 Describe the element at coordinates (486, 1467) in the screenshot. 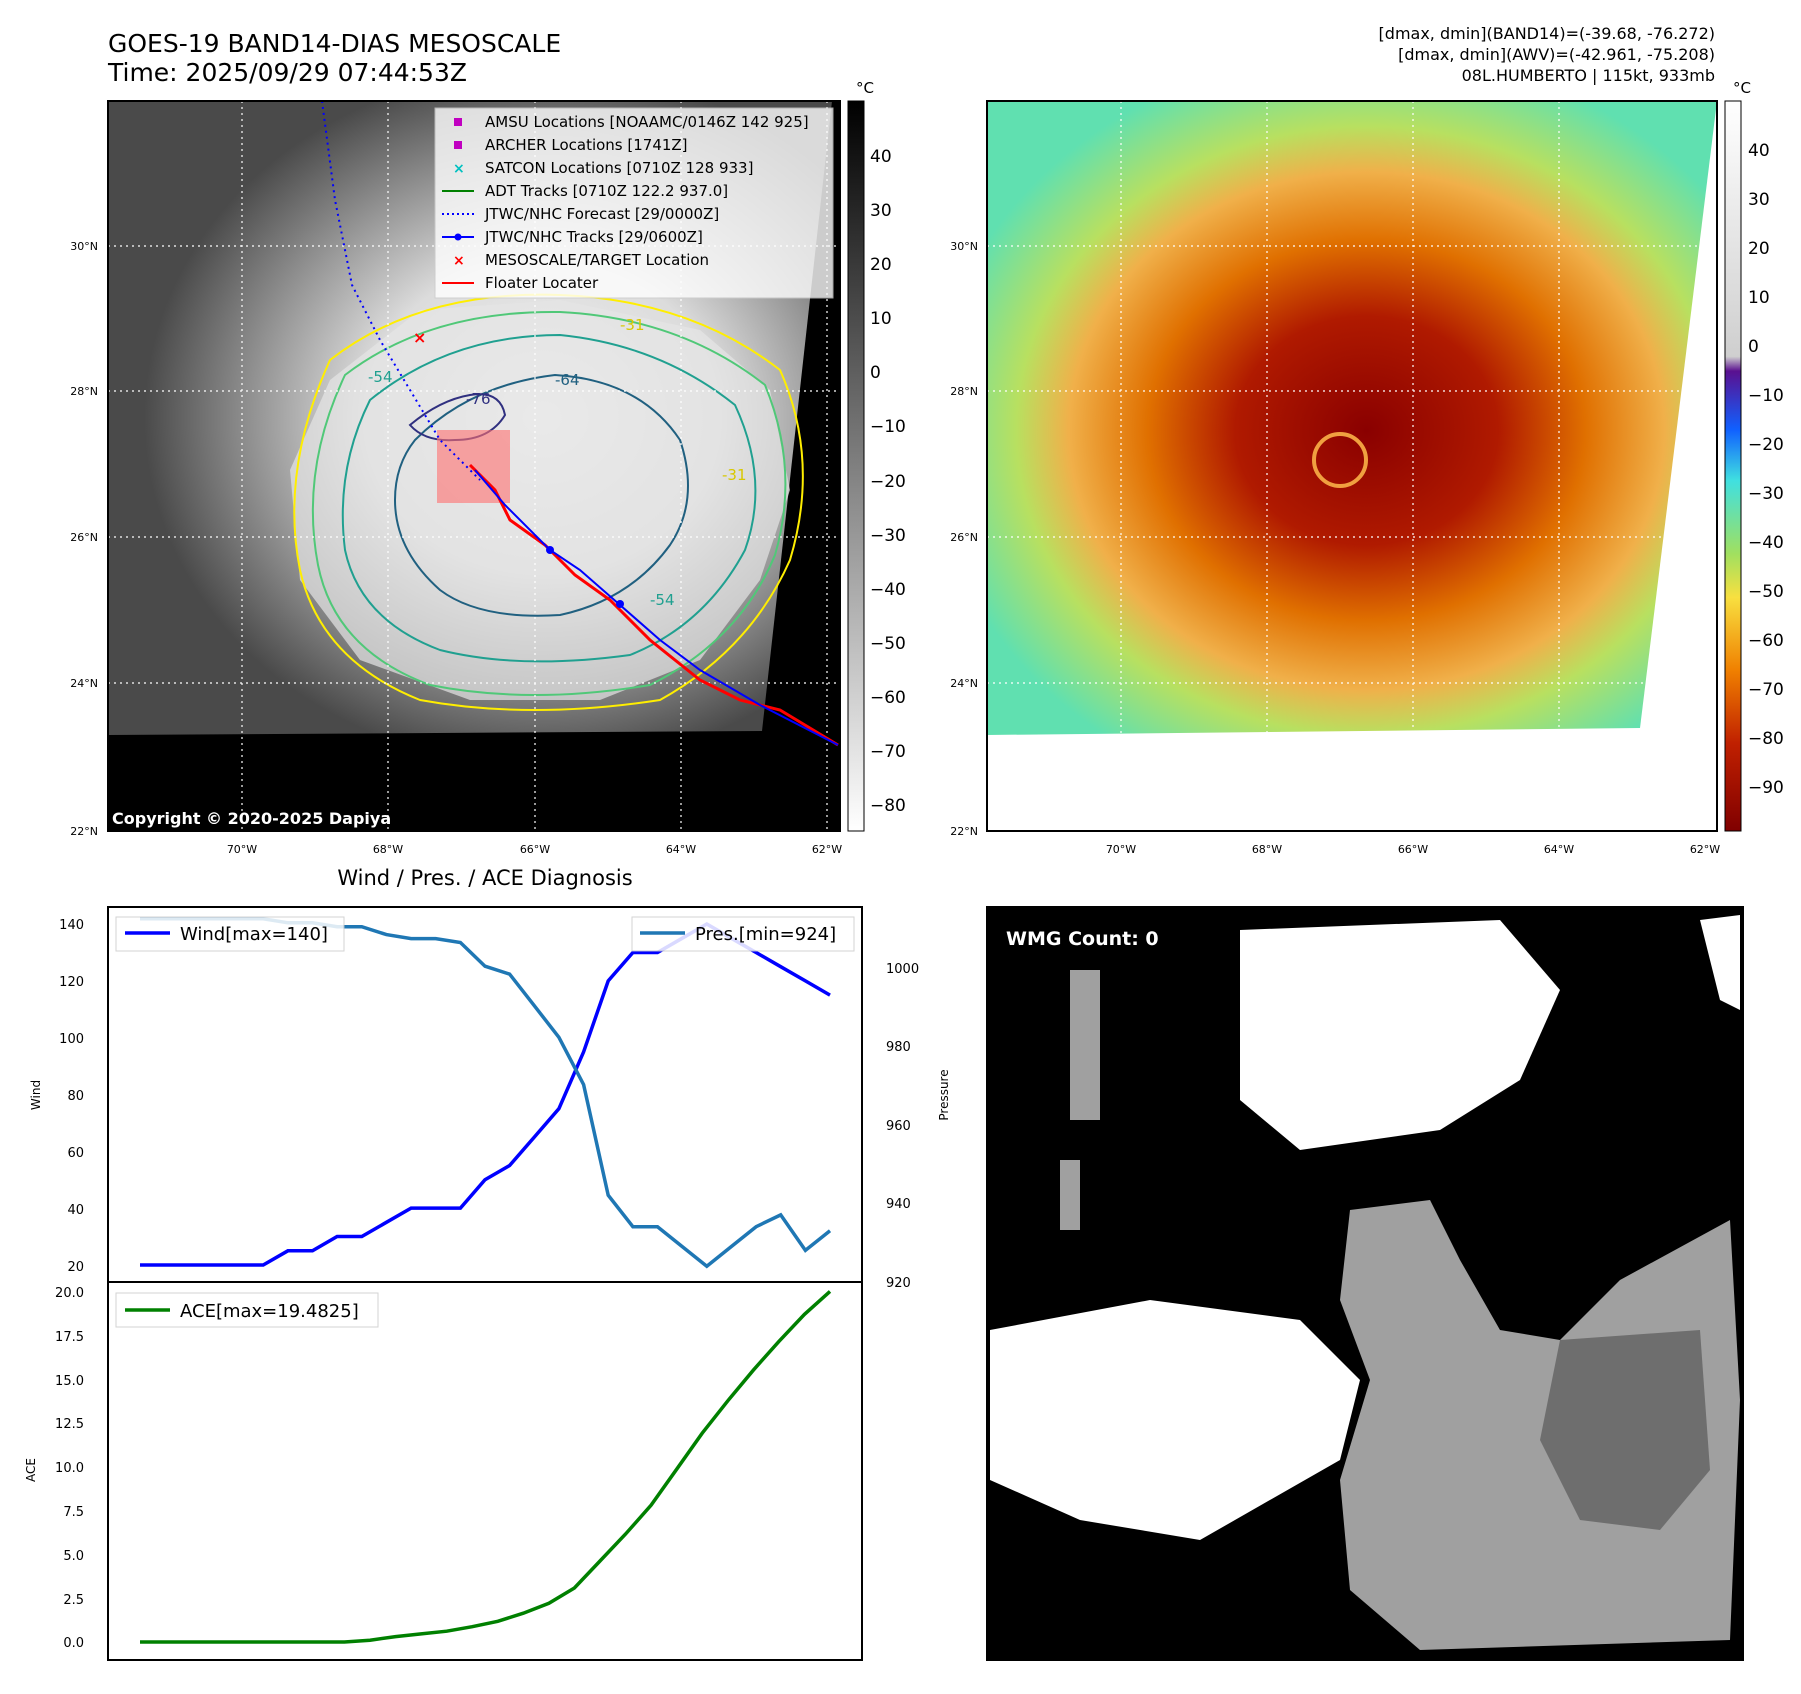

I see `ace-line` at that location.